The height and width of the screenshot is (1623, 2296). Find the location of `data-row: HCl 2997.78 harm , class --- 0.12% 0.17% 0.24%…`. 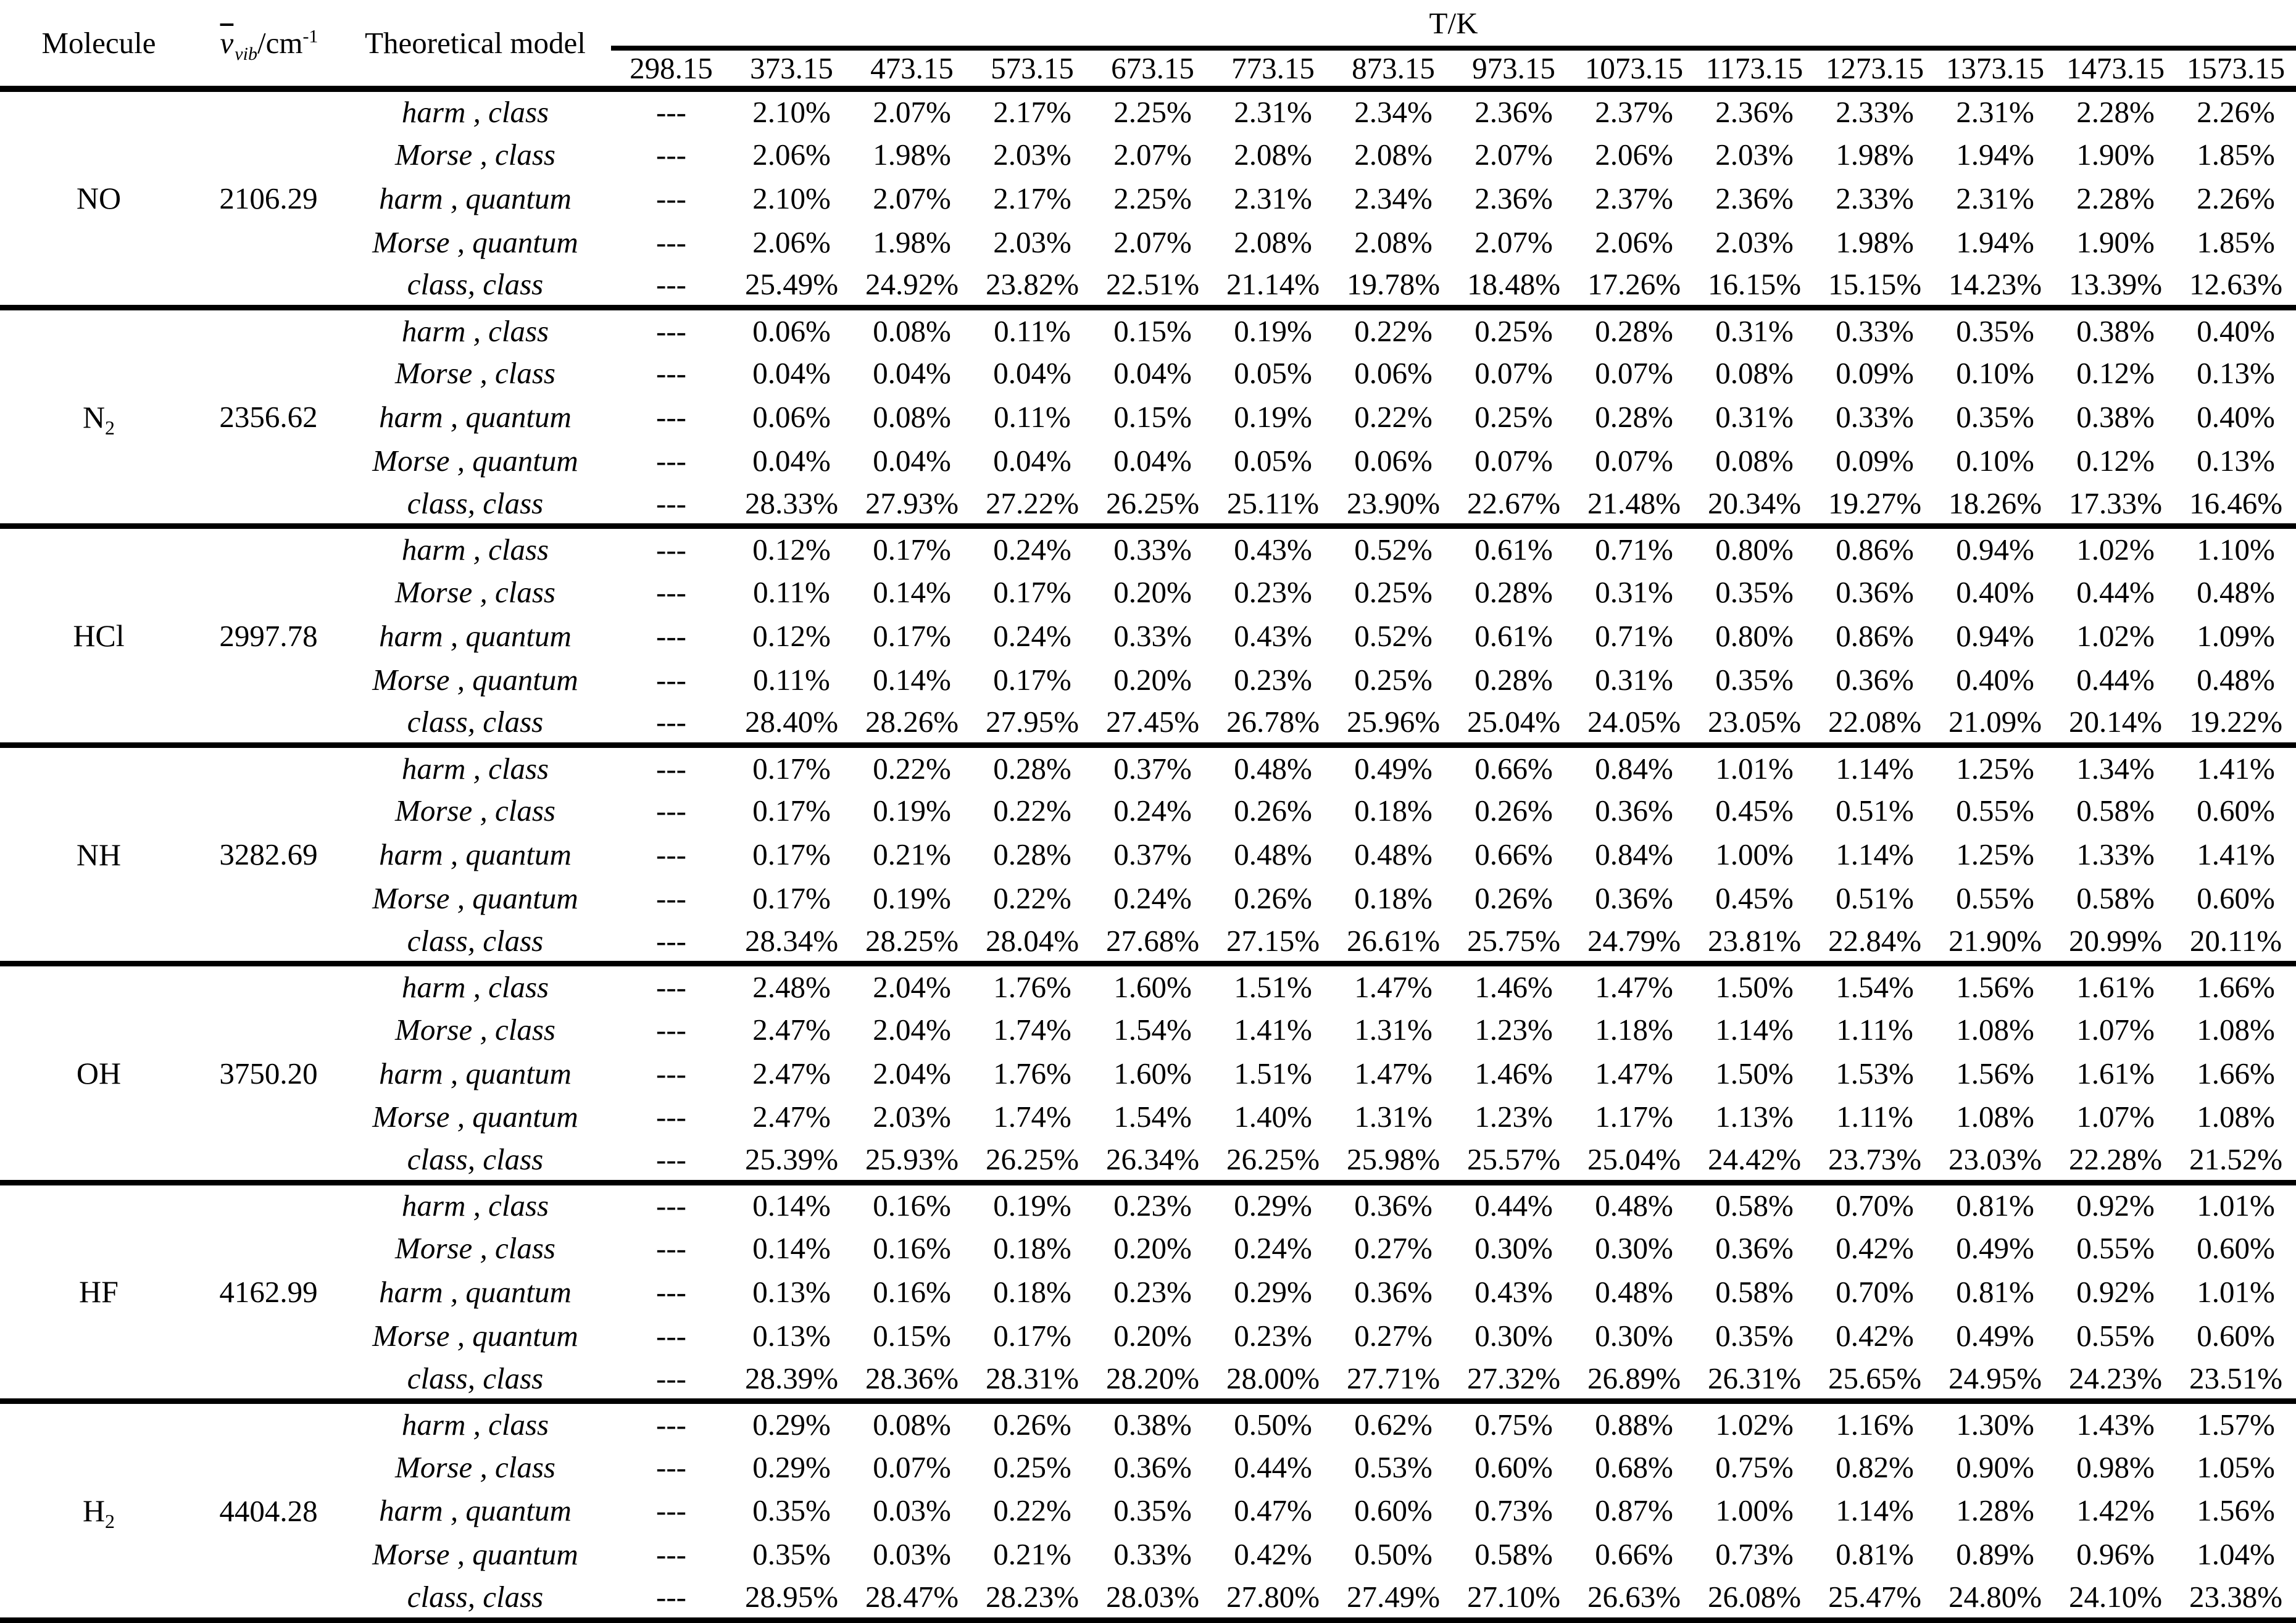

data-row: HCl 2997.78 harm , class --- 0.12% 0.17% 0.24%… is located at coordinates (1148, 589).